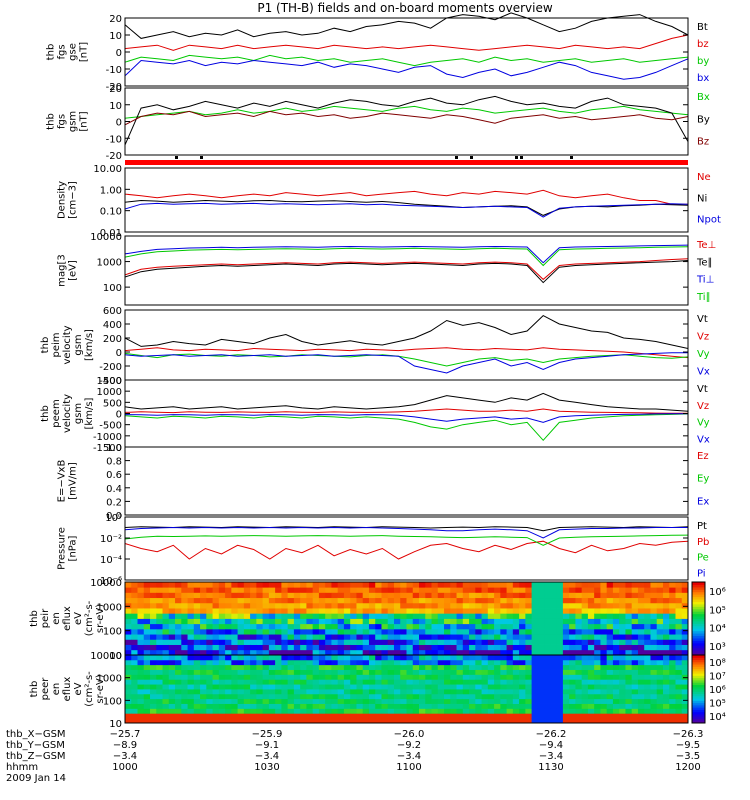  What do you see at coordinates (698, 588) in the screenshot?
I see `colorbar-segment` at bounding box center [698, 588].